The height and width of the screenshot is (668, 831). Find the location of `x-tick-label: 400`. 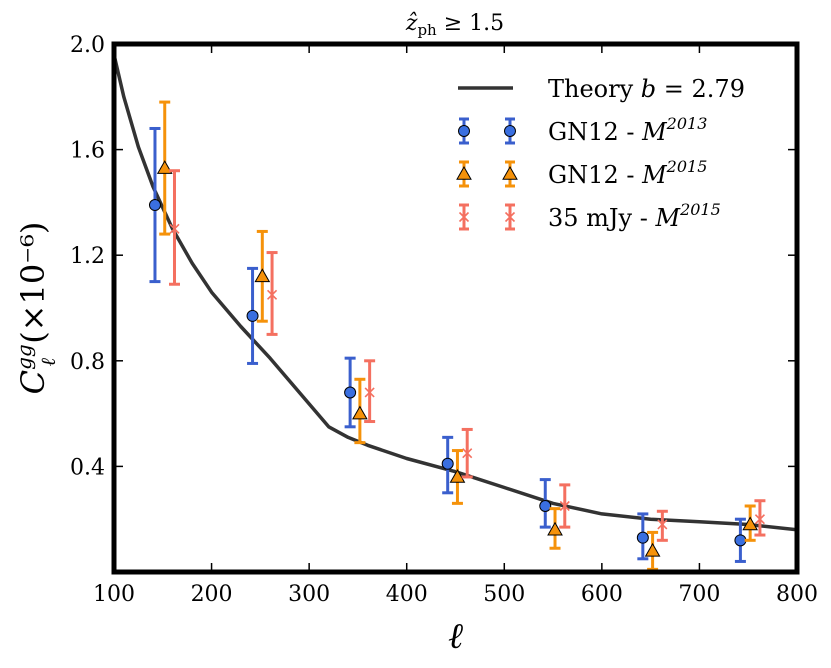

x-tick-label: 400 is located at coordinates (407, 594).